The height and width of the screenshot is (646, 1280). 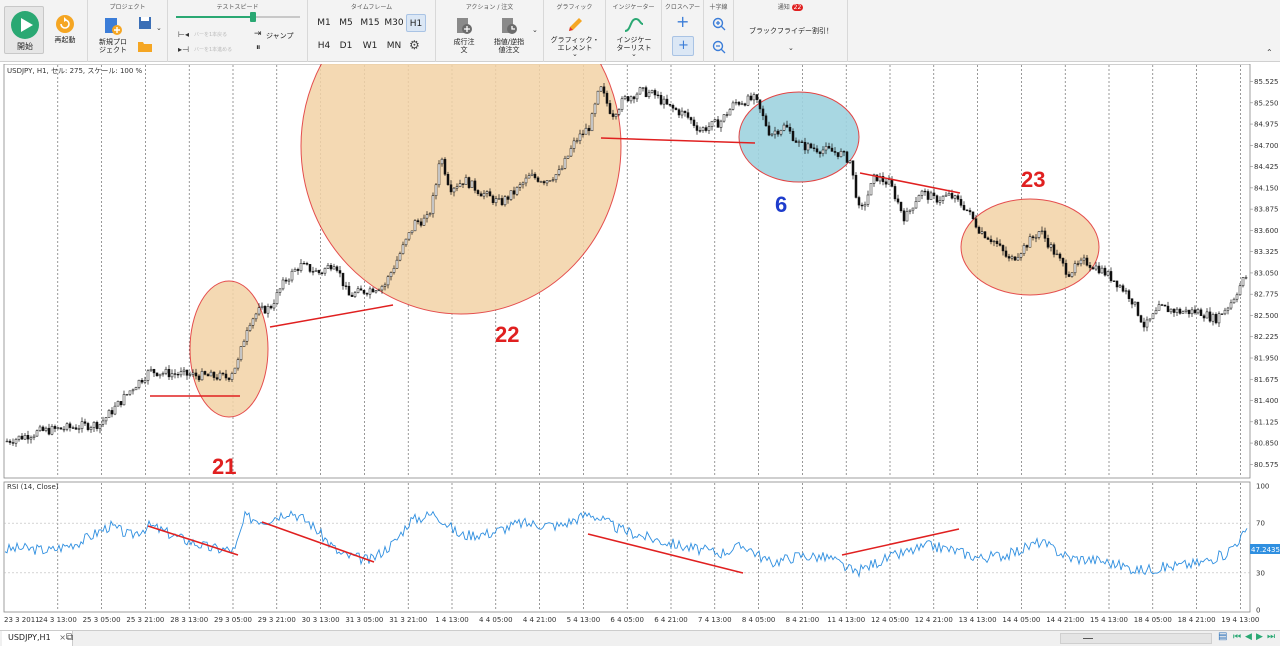 What do you see at coordinates (978, 620) in the screenshot?
I see `time-tick-label: 13 4 13:00` at bounding box center [978, 620].